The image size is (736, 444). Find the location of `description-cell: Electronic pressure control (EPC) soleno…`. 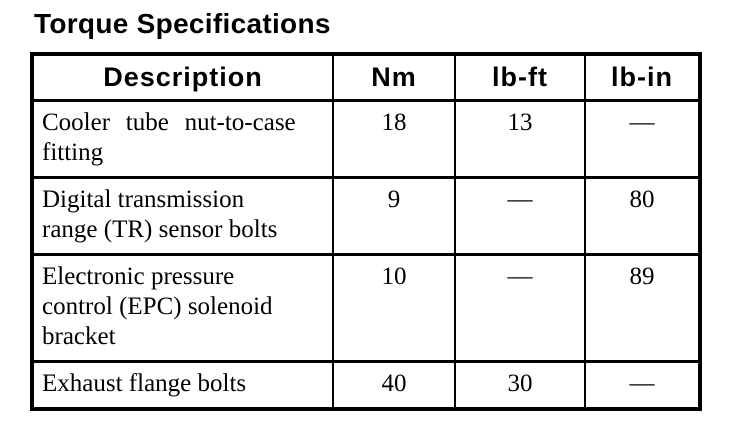

description-cell: Electronic pressure control (EPC) soleno… is located at coordinates (182, 308).